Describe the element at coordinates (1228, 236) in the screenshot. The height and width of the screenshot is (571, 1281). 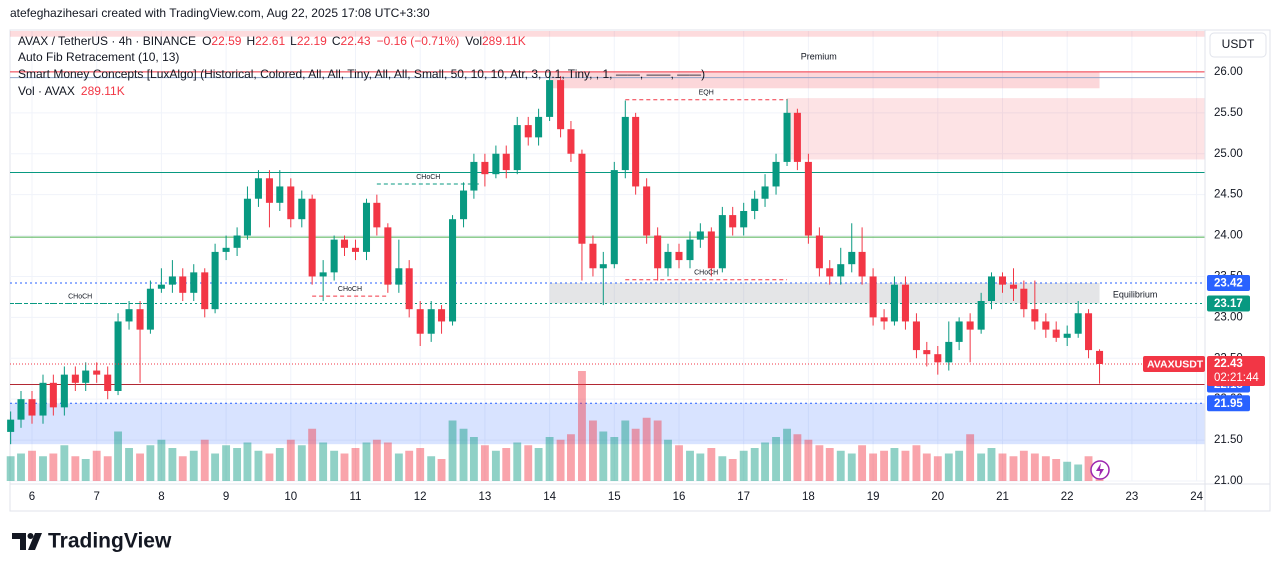
I see `y-tick-label: 24.00` at that location.